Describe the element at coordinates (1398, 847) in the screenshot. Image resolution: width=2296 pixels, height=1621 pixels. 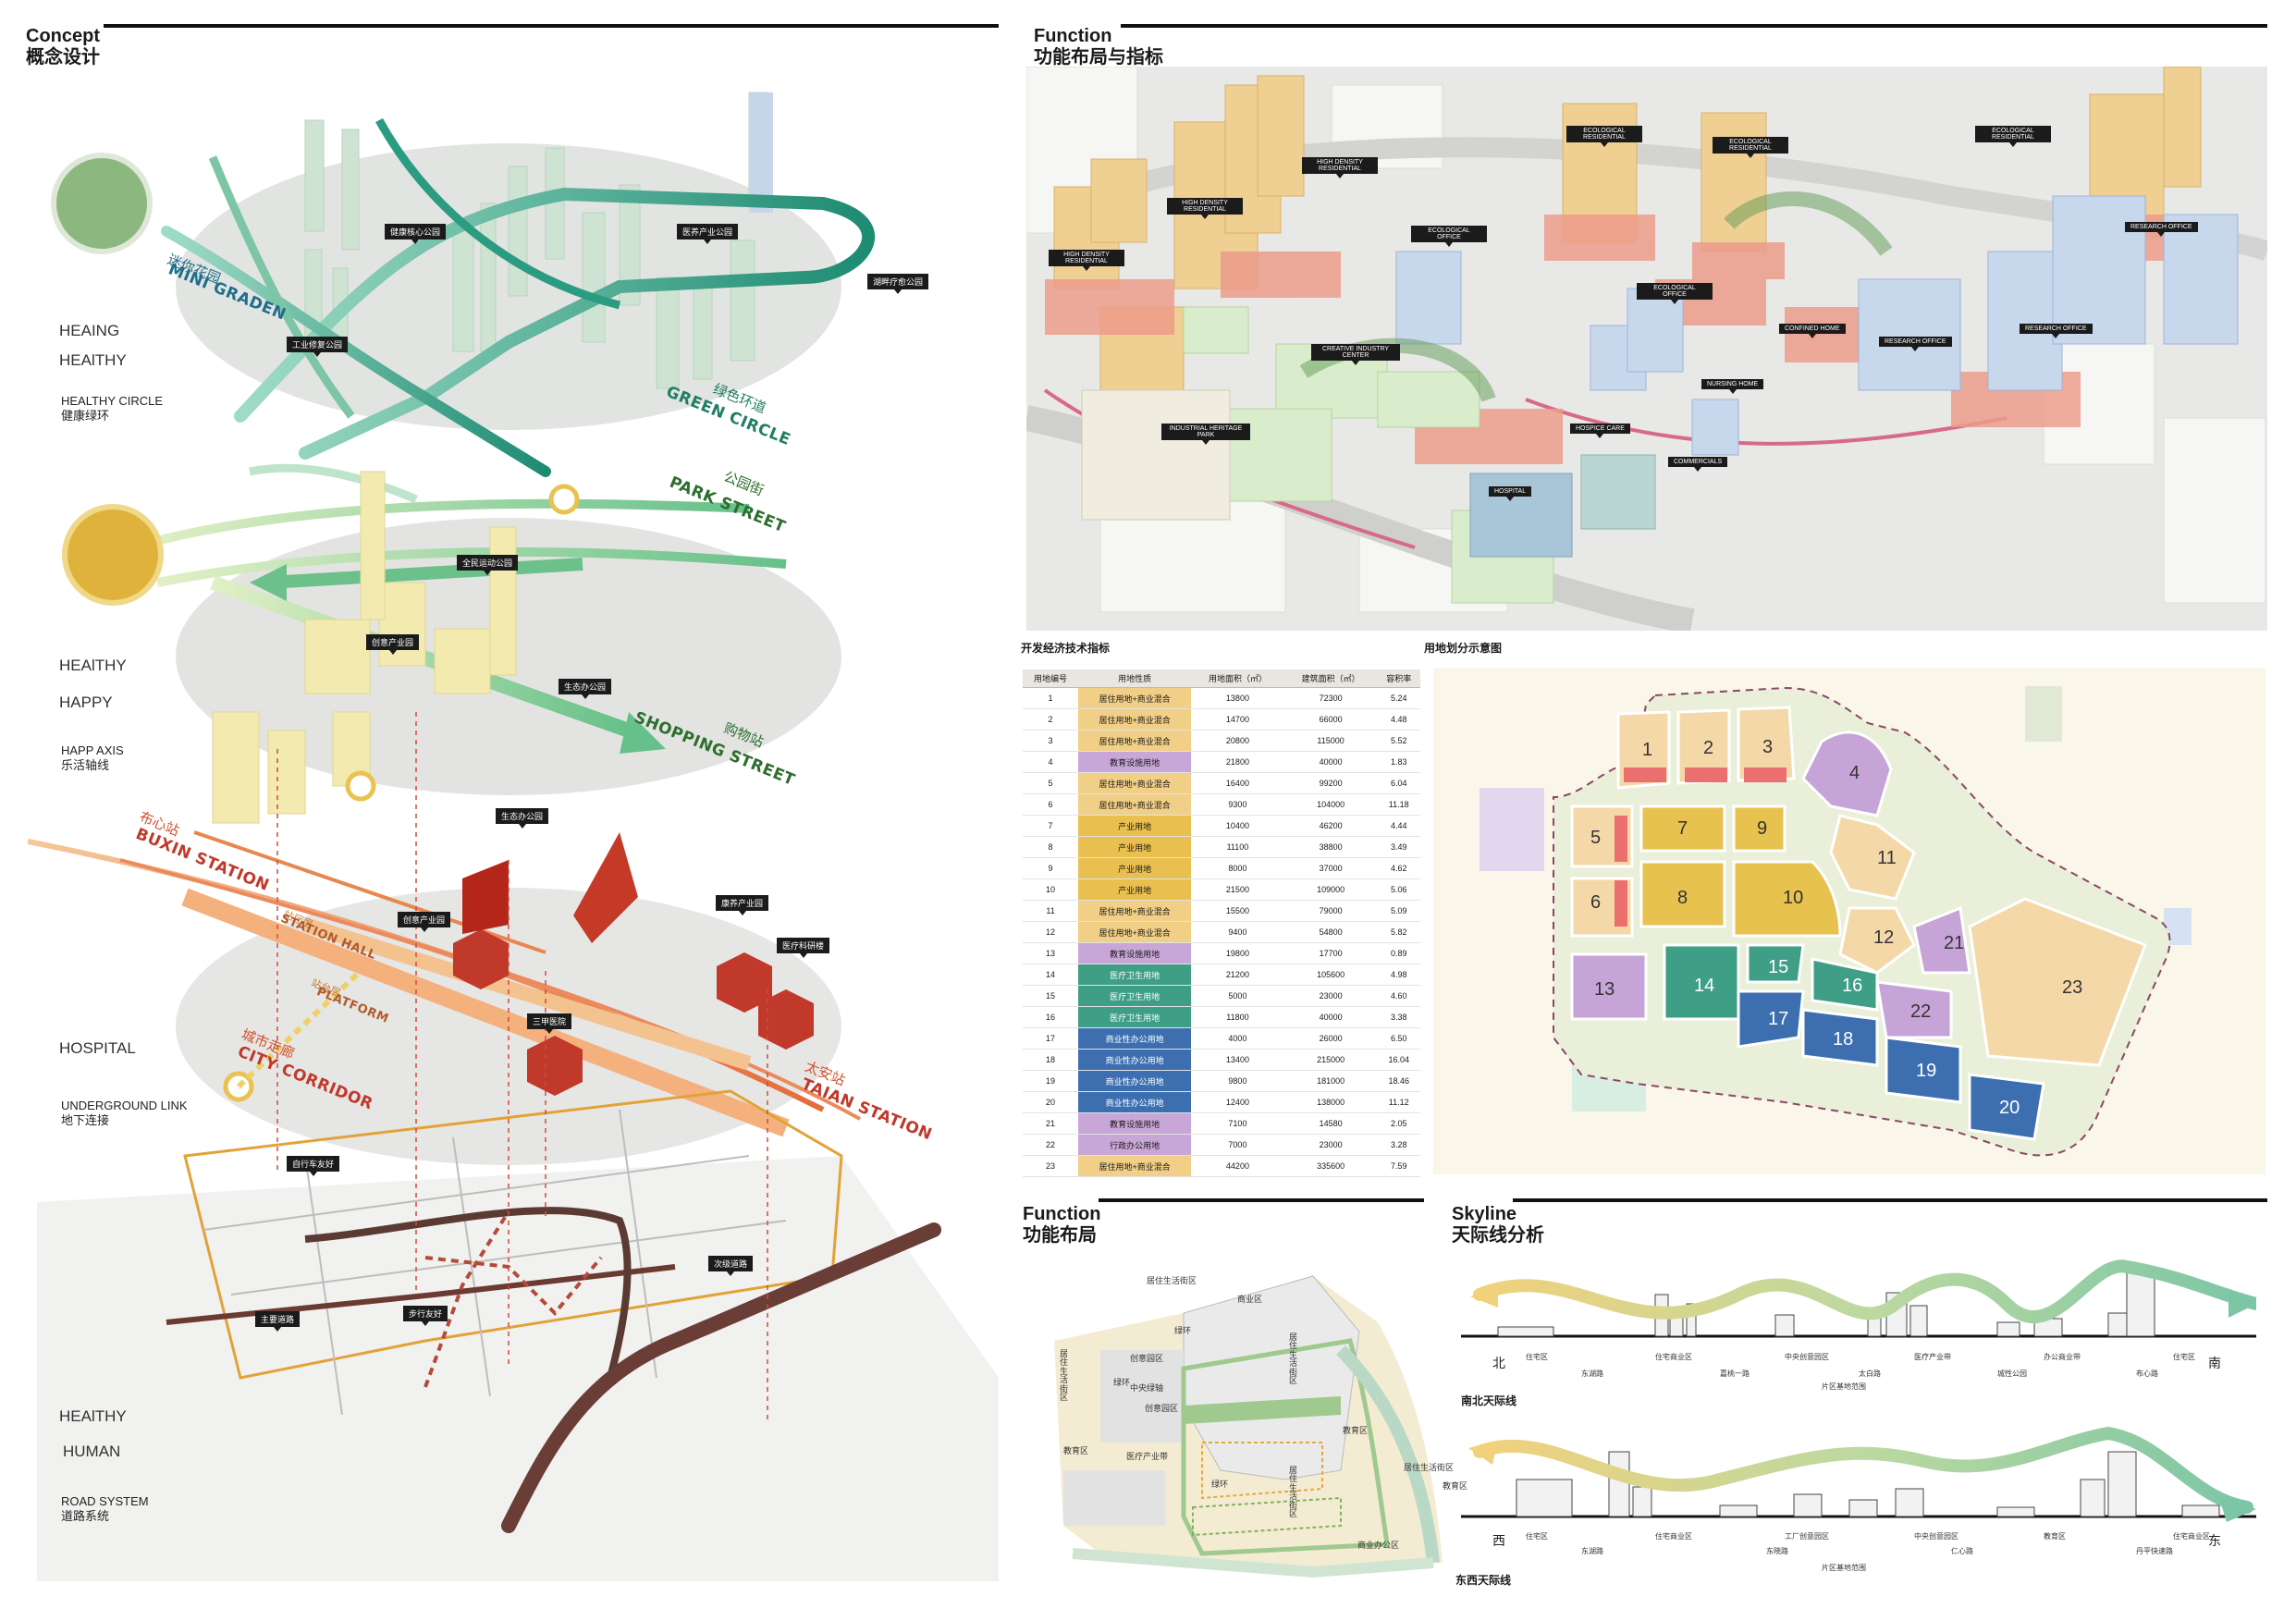
I see `table-cell: 3.49` at that location.